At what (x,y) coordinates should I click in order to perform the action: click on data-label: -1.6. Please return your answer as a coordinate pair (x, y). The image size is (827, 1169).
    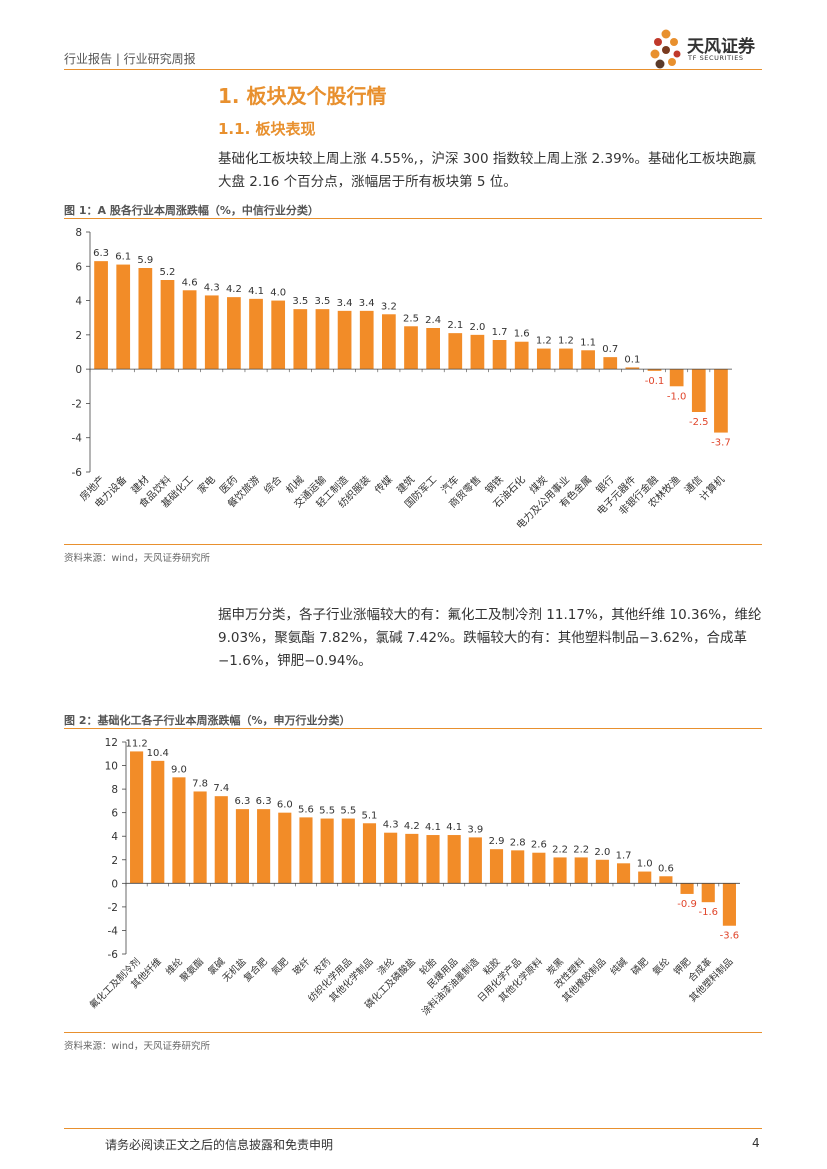
    Looking at the image, I should click on (708, 912).